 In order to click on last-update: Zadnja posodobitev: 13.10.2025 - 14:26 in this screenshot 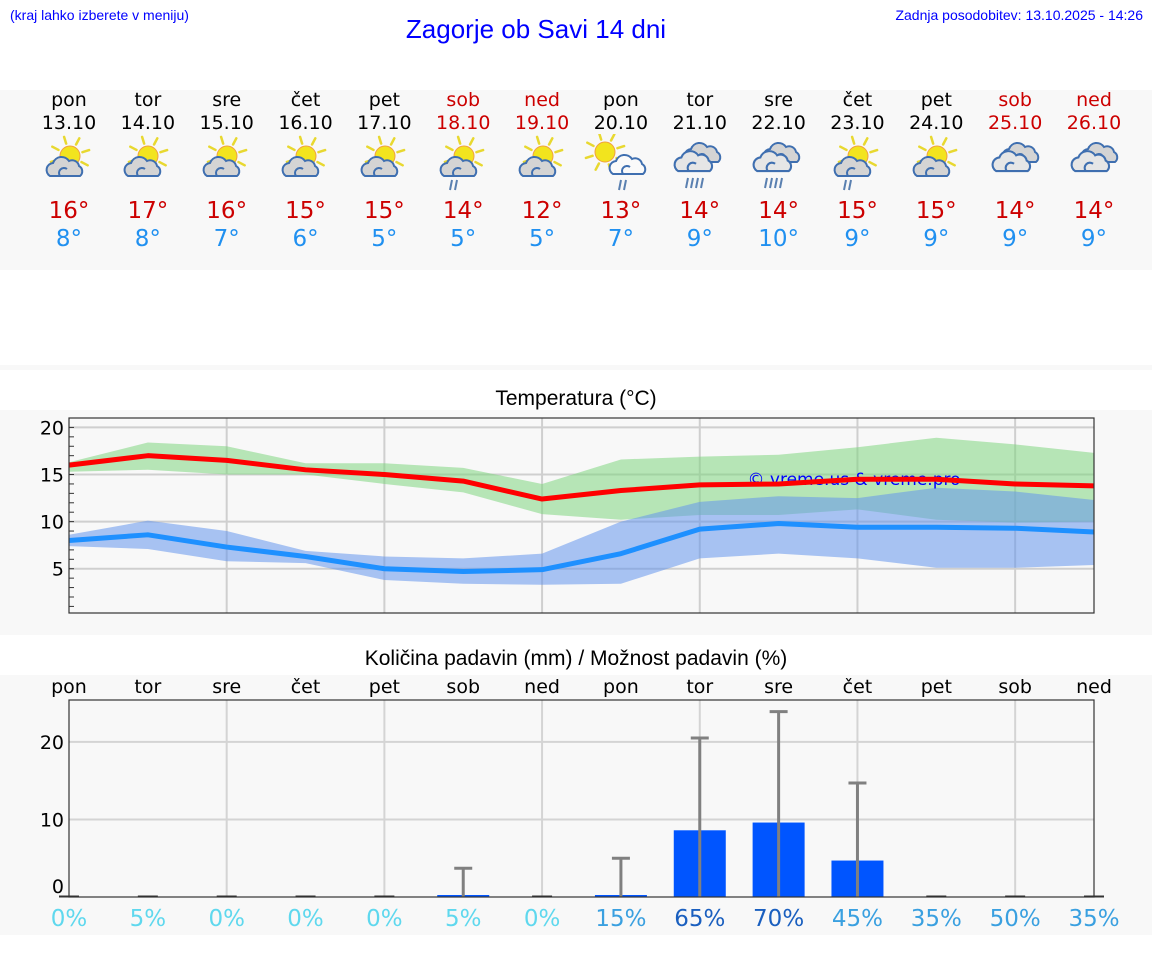, I will do `click(1019, 15)`.